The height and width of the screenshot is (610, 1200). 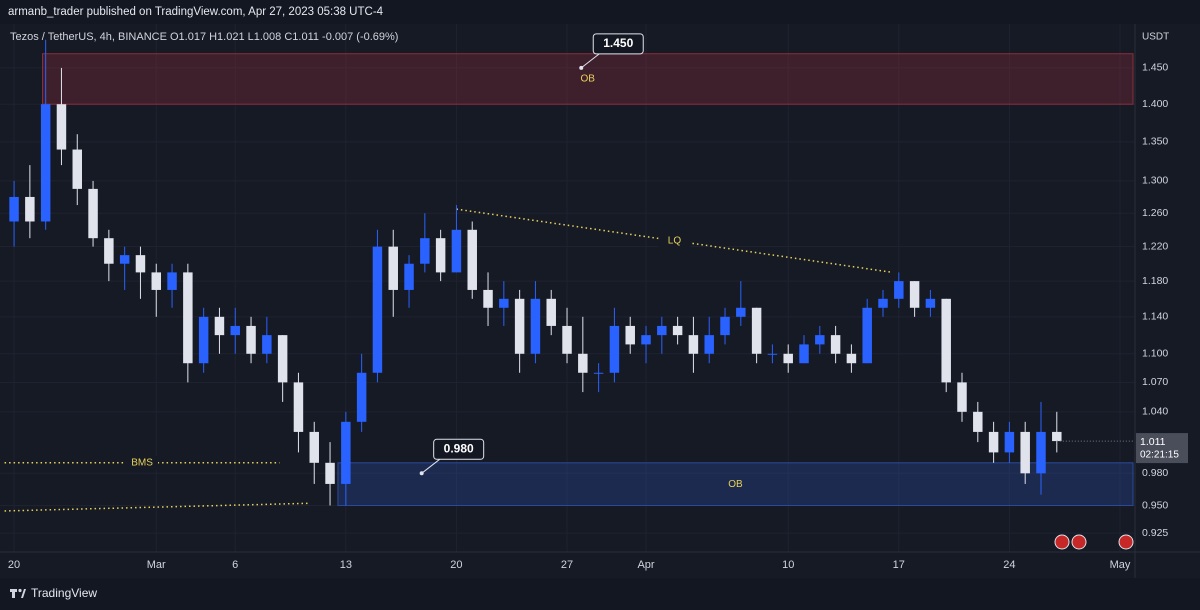 What do you see at coordinates (1155, 181) in the screenshot?
I see `y-tick-label: 1.300` at bounding box center [1155, 181].